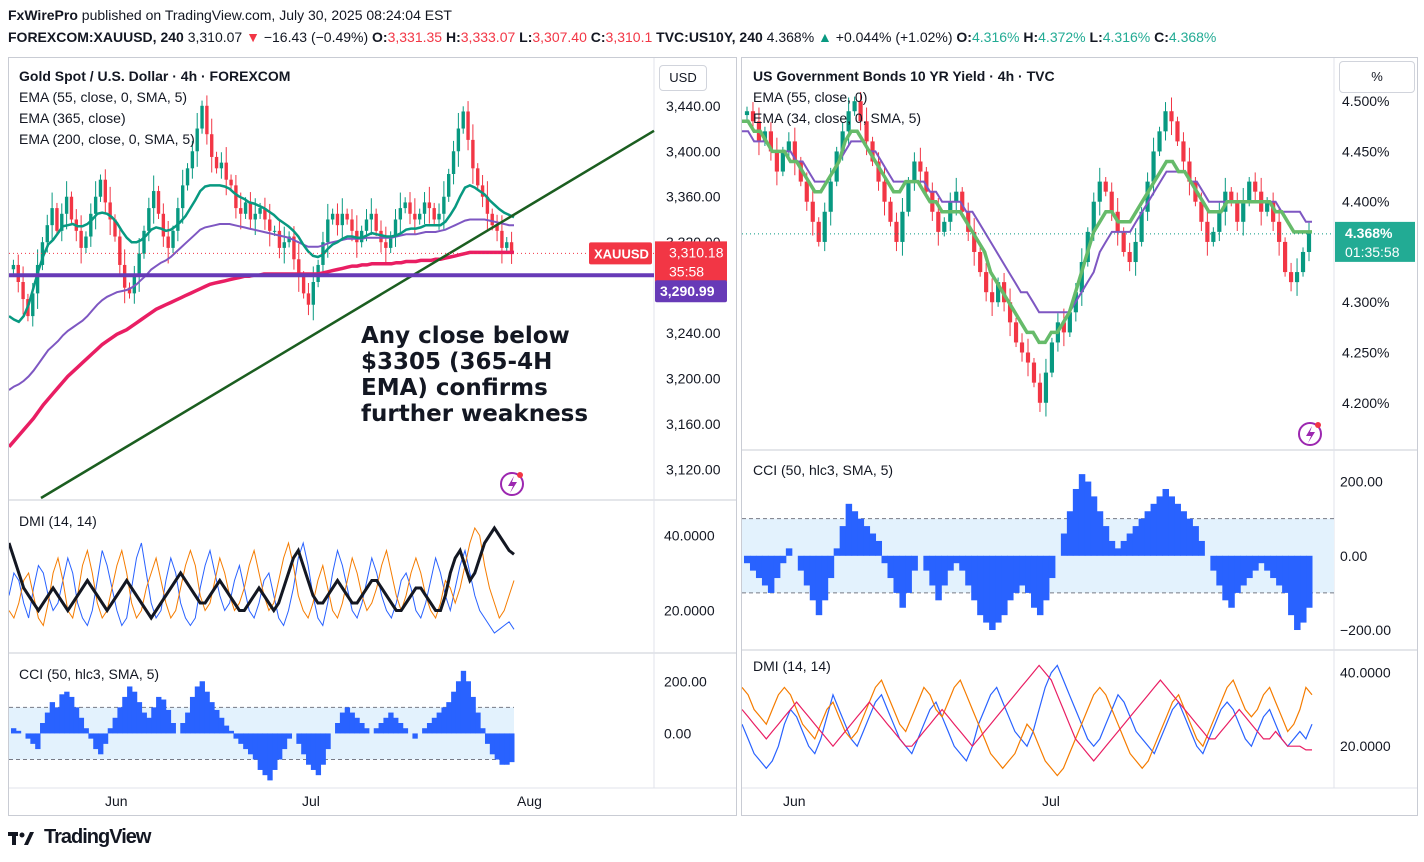 This screenshot has width=1424, height=862. Describe the element at coordinates (1377, 77) in the screenshot. I see `bond-unit-button: %` at that location.